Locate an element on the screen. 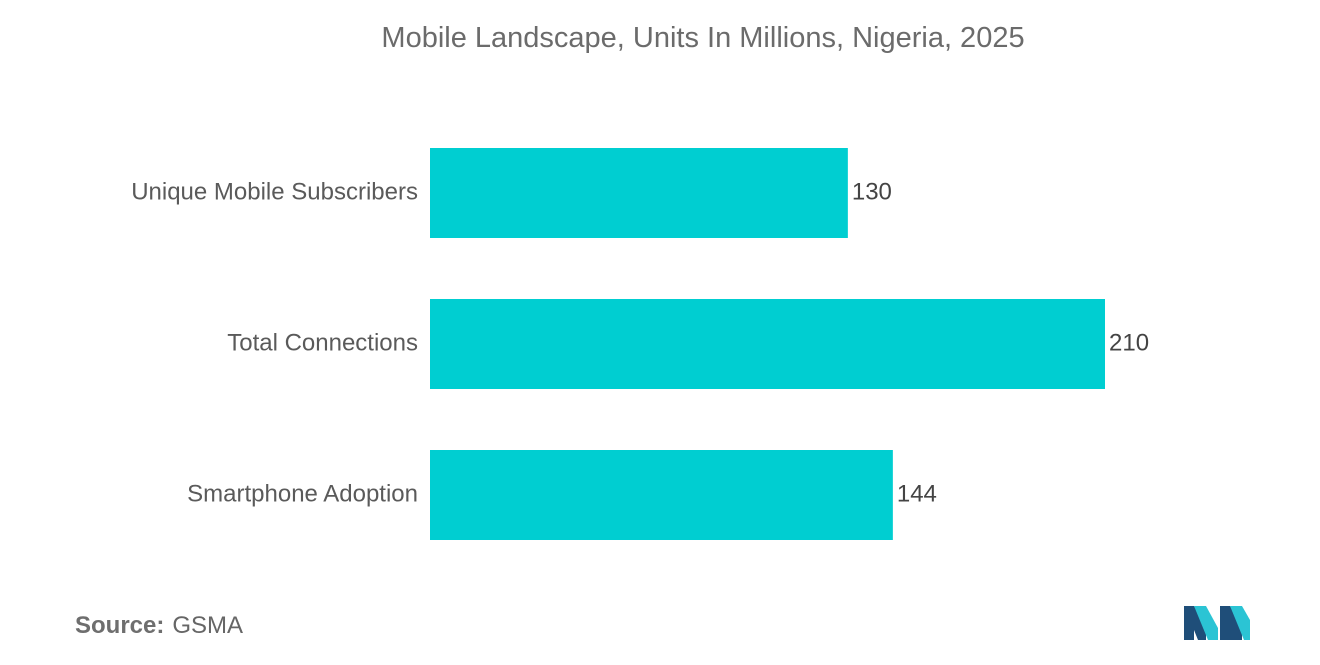 The image size is (1320, 665). source-note: Source: GSMA is located at coordinates (159, 626).